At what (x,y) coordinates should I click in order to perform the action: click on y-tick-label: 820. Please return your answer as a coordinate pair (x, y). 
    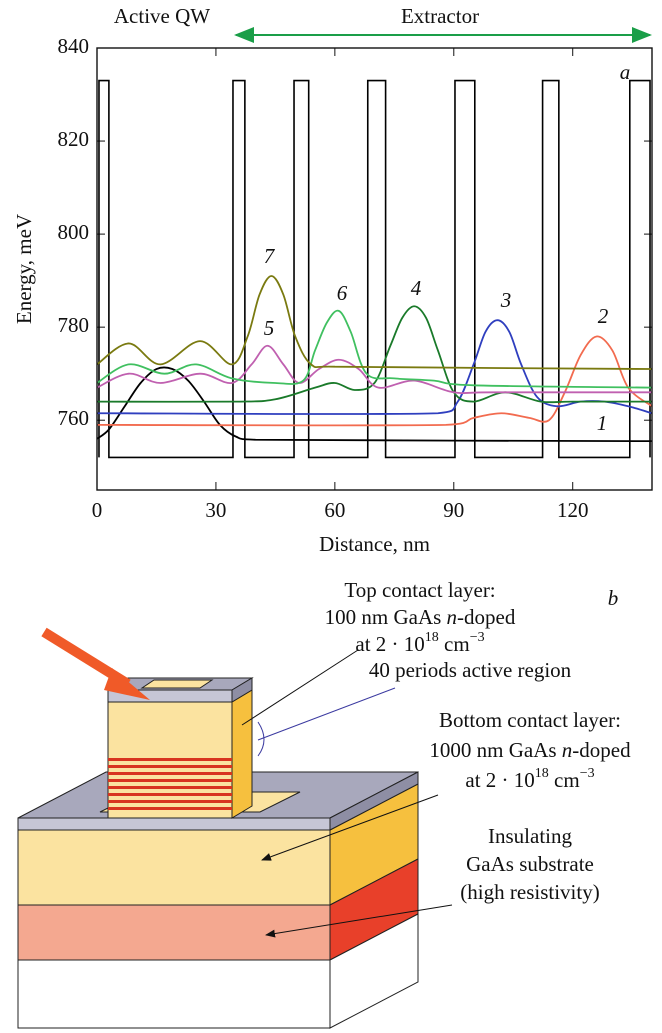
    Looking at the image, I should click on (74, 139).